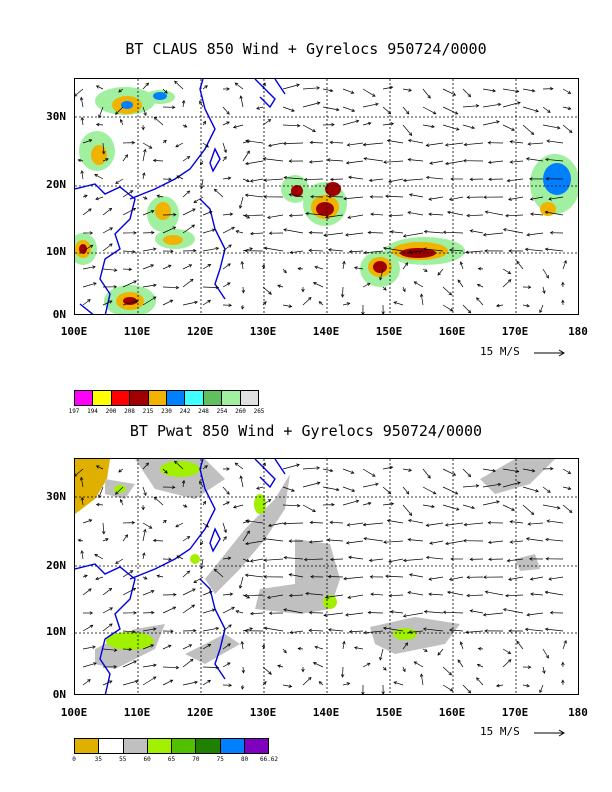 This screenshot has width=612, height=792. What do you see at coordinates (259, 411) in the screenshot?
I see `legend-tick: 265` at bounding box center [259, 411].